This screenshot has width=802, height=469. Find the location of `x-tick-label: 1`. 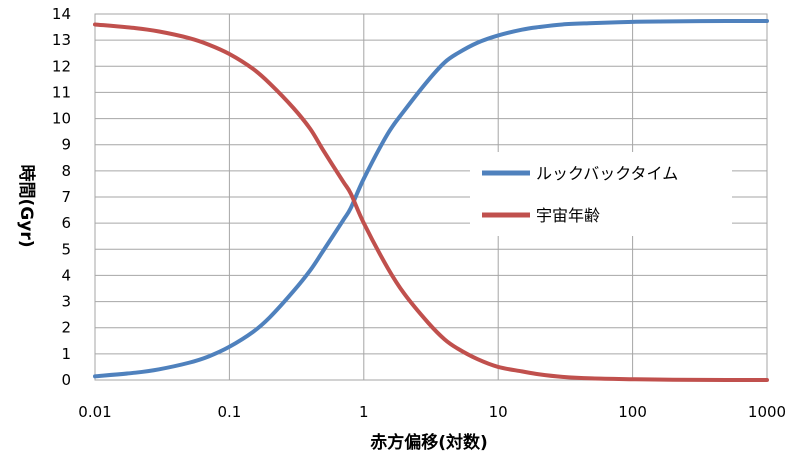

x-tick-label: 1 is located at coordinates (364, 412).